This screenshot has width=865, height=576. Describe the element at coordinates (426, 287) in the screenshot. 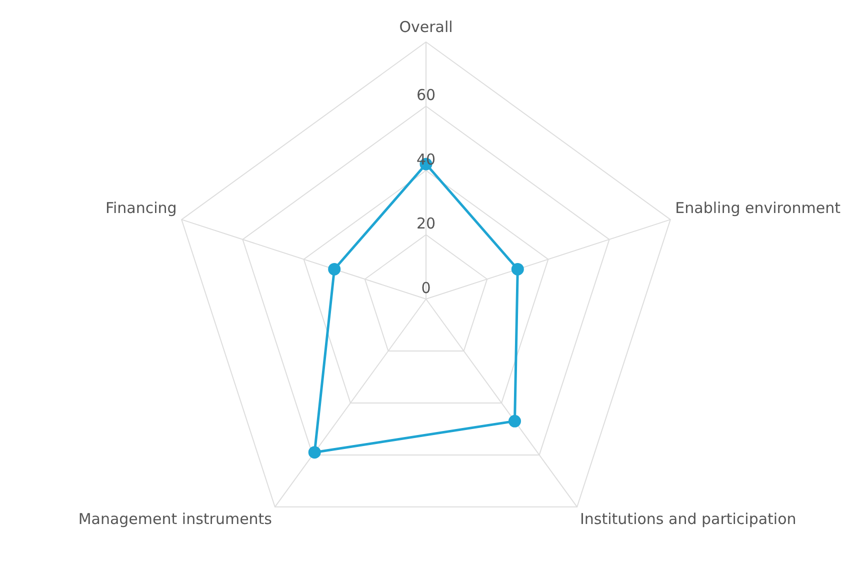

I see `y-tick-label: 0` at that location.